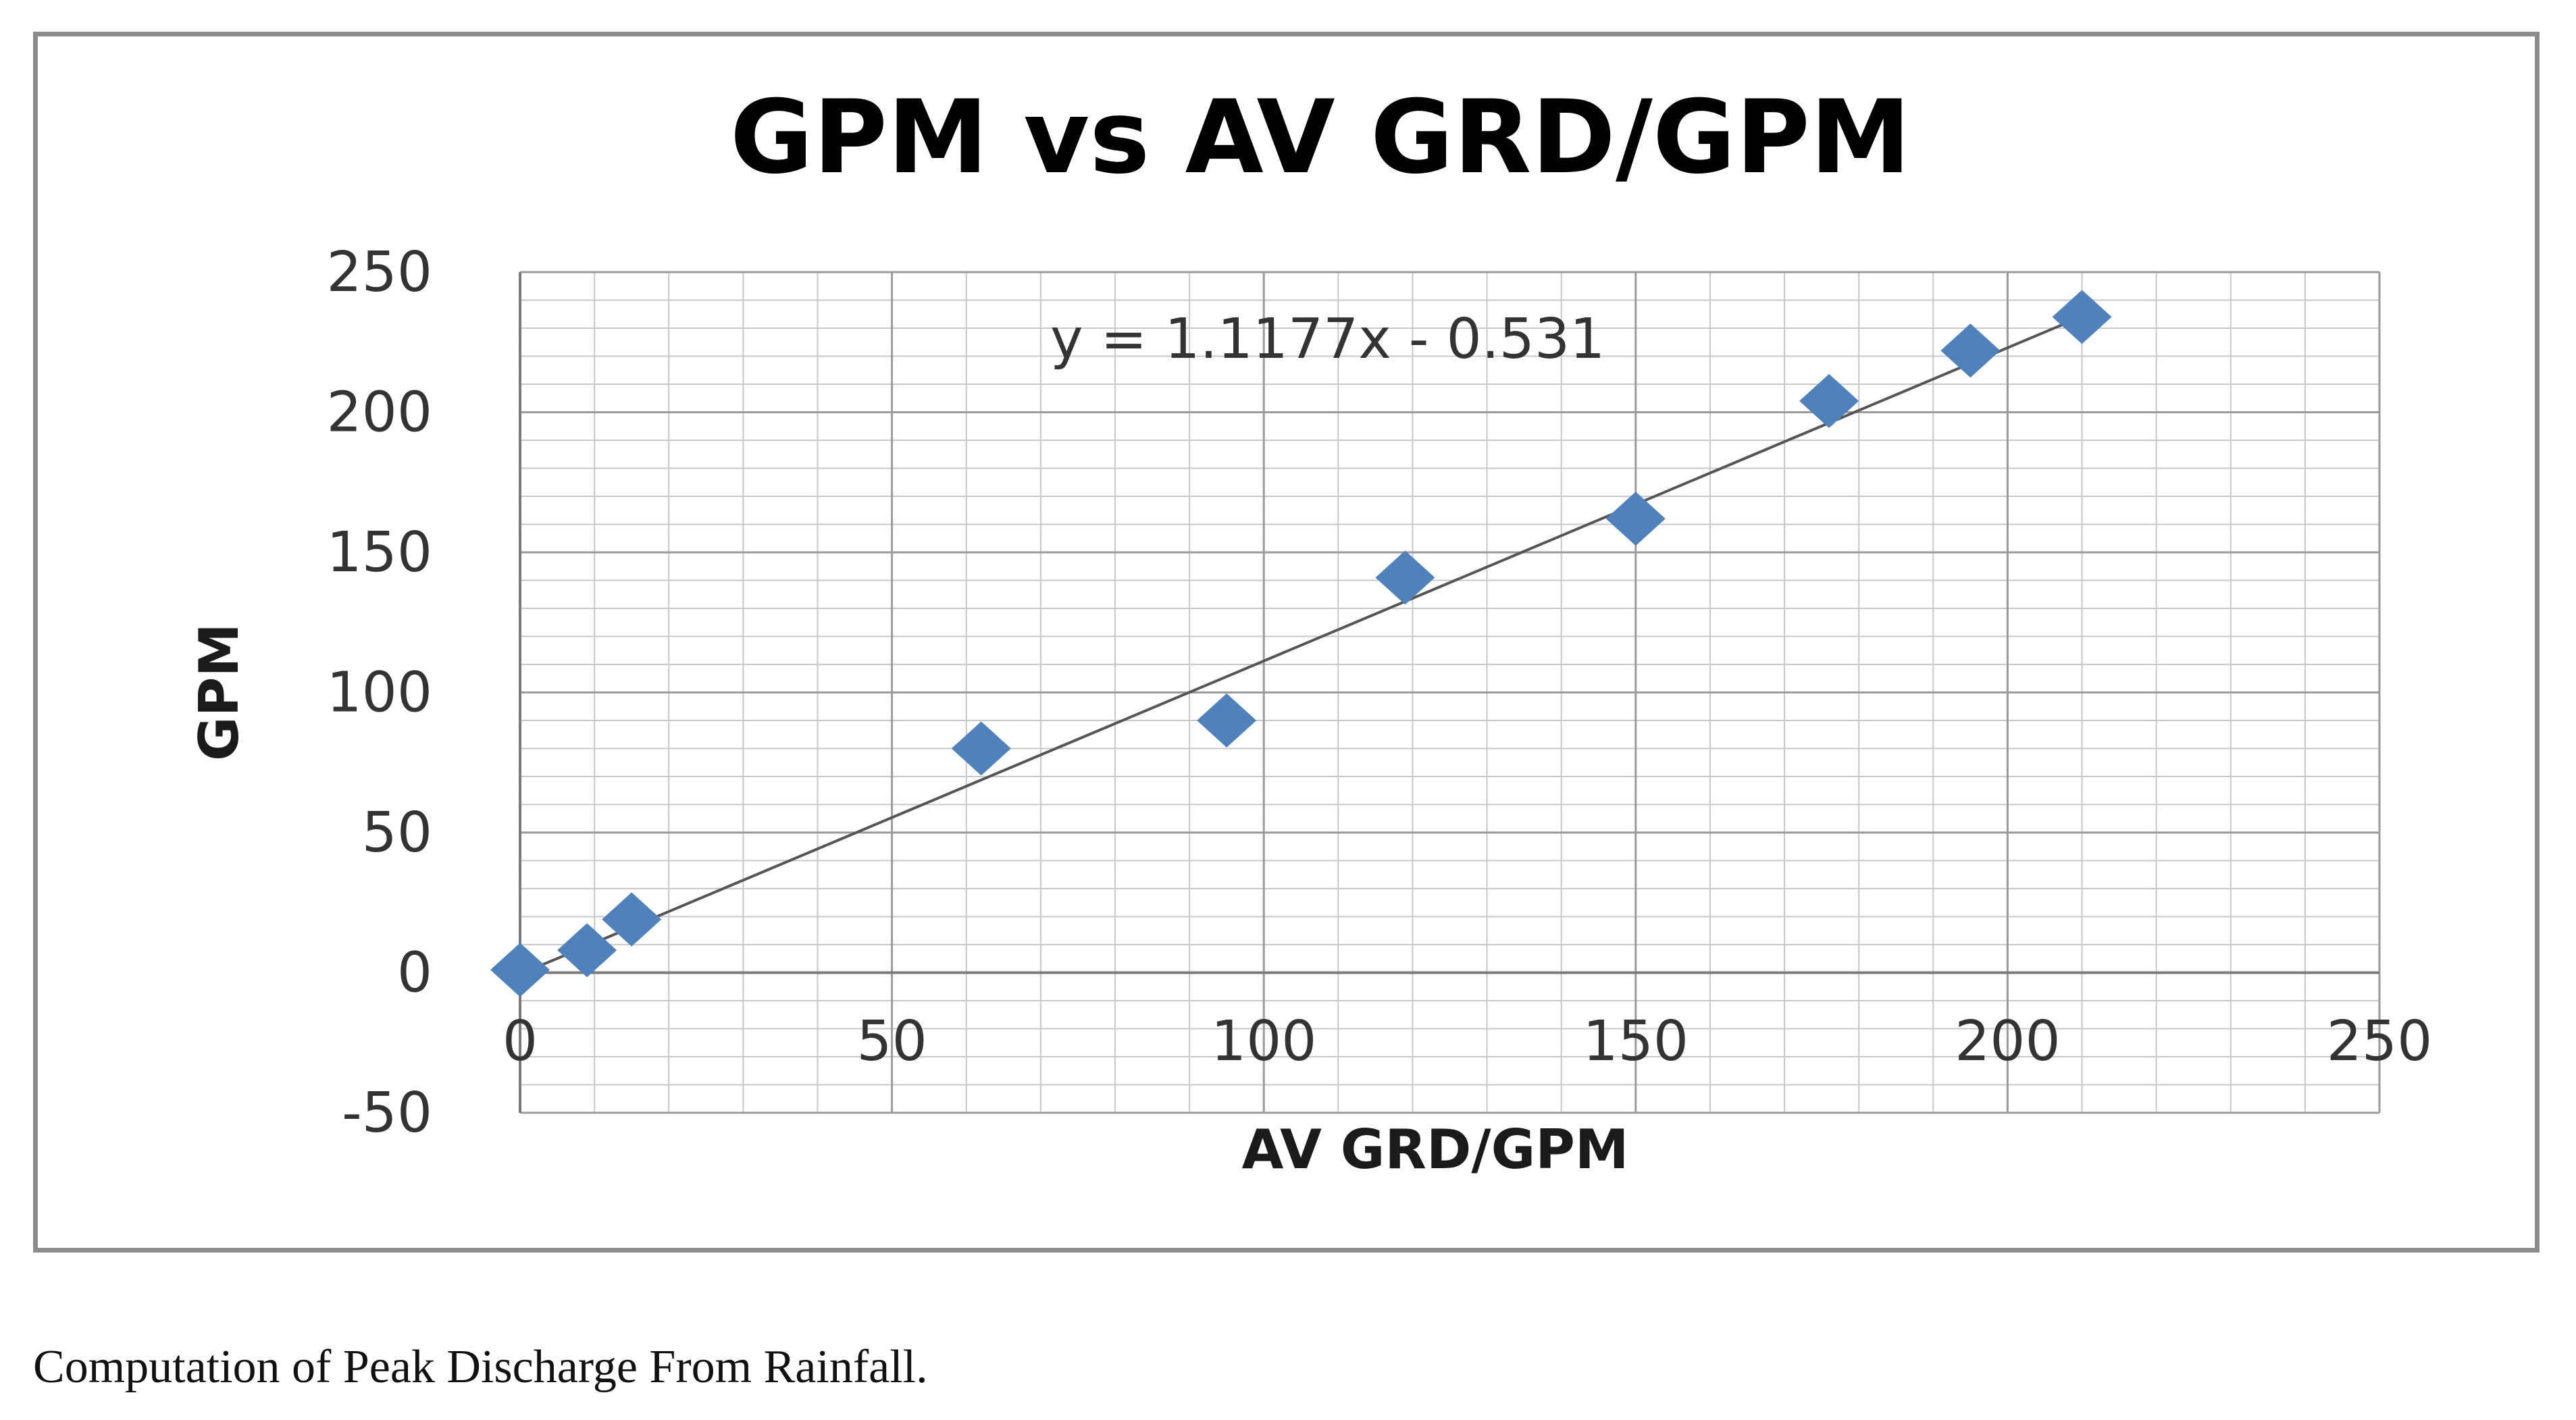 The height and width of the screenshot is (1420, 2576). What do you see at coordinates (397, 833) in the screenshot?
I see `y-tick-label: 50` at bounding box center [397, 833].